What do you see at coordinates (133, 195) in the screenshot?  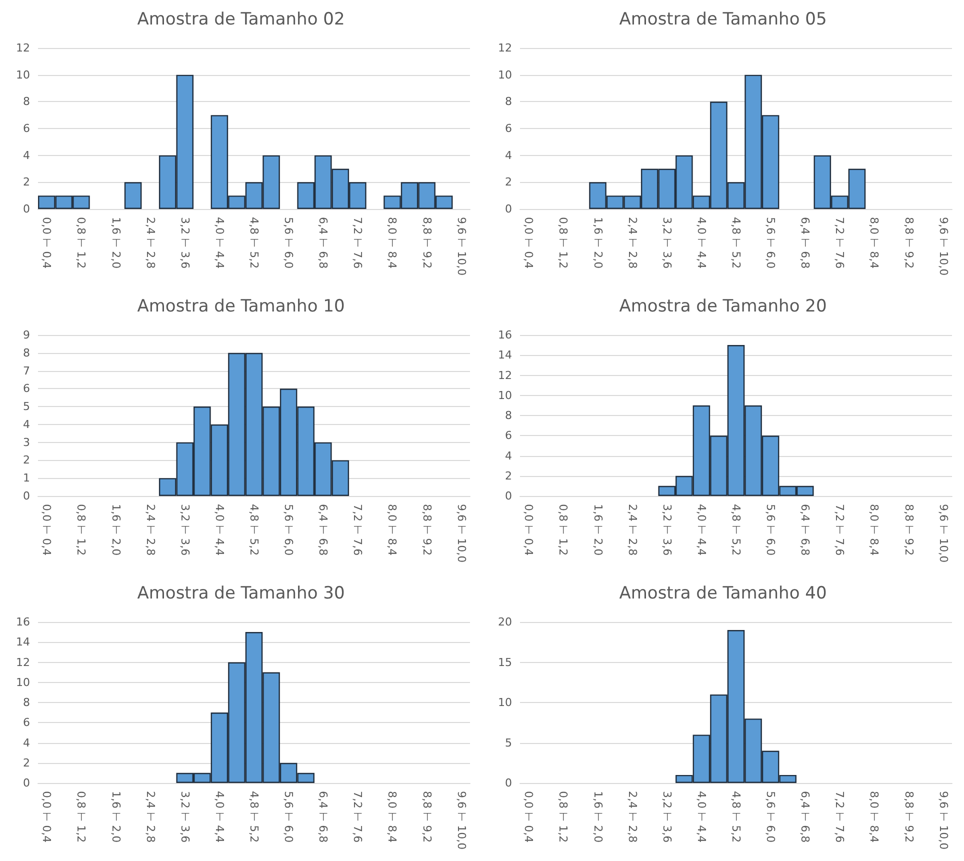 I see `bar` at bounding box center [133, 195].